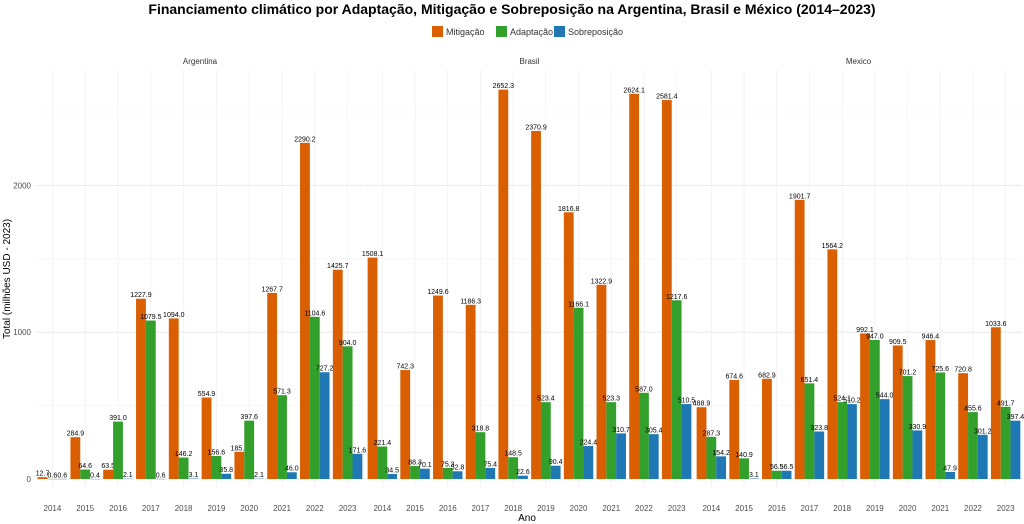  Describe the element at coordinates (501, 31) in the screenshot. I see `legend-swatch` at that location.